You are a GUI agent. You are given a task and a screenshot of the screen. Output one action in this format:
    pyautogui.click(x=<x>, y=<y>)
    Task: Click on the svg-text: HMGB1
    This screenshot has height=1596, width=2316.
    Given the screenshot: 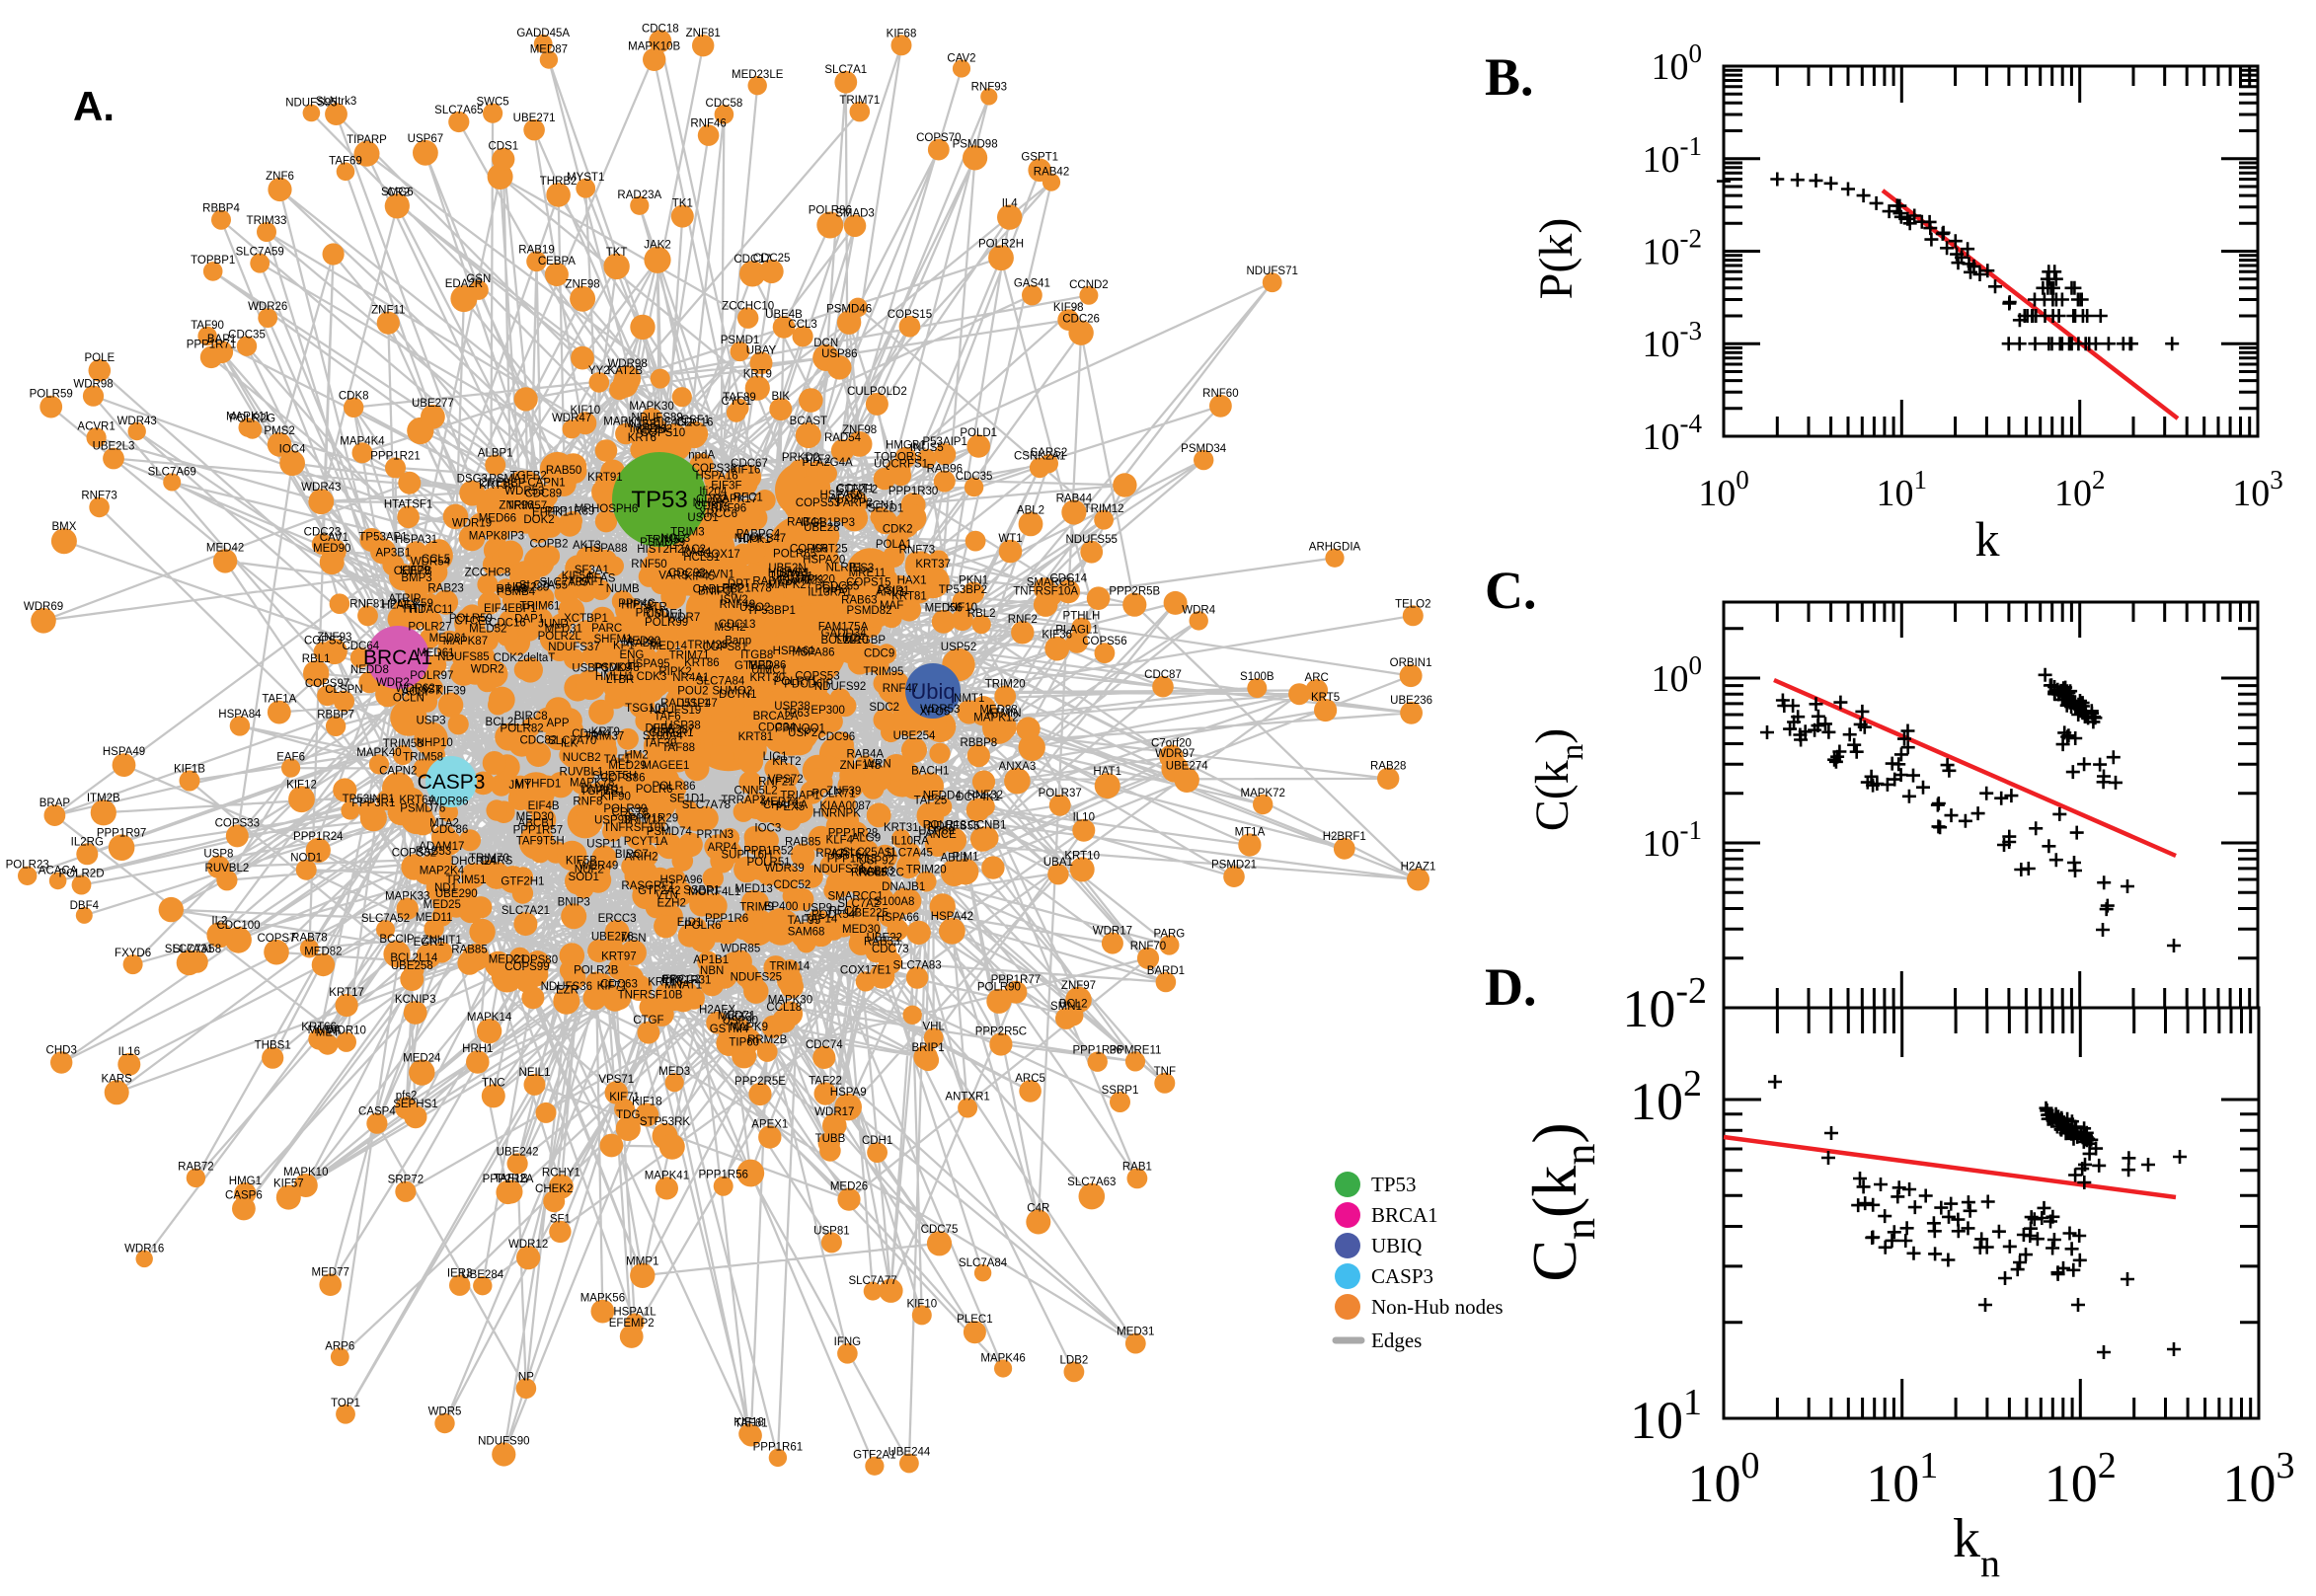 What is the action you would take?
    pyautogui.click(x=906, y=446)
    